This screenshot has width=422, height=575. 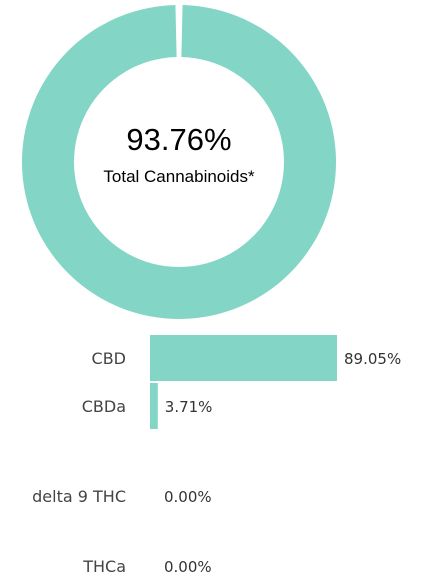 I want to click on bar-value-label: 89.05%, so click(x=372, y=359).